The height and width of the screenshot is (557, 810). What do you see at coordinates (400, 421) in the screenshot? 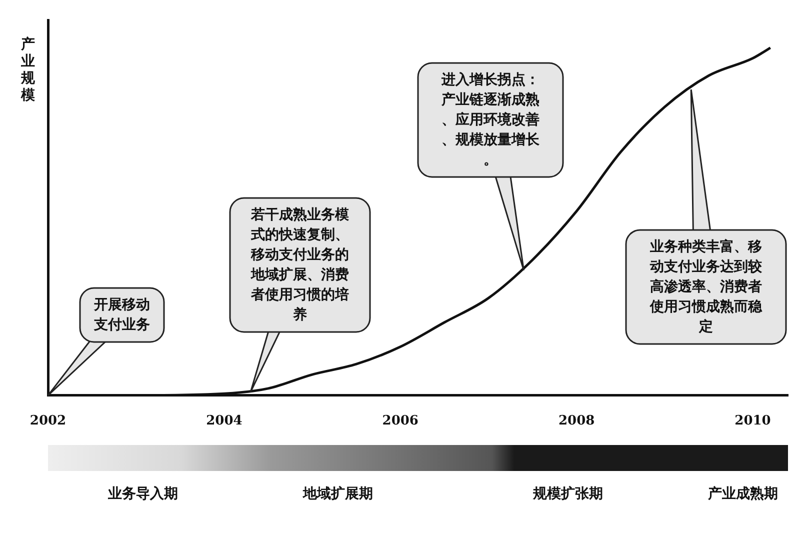
I see `x-tick-label: 2006` at bounding box center [400, 421].